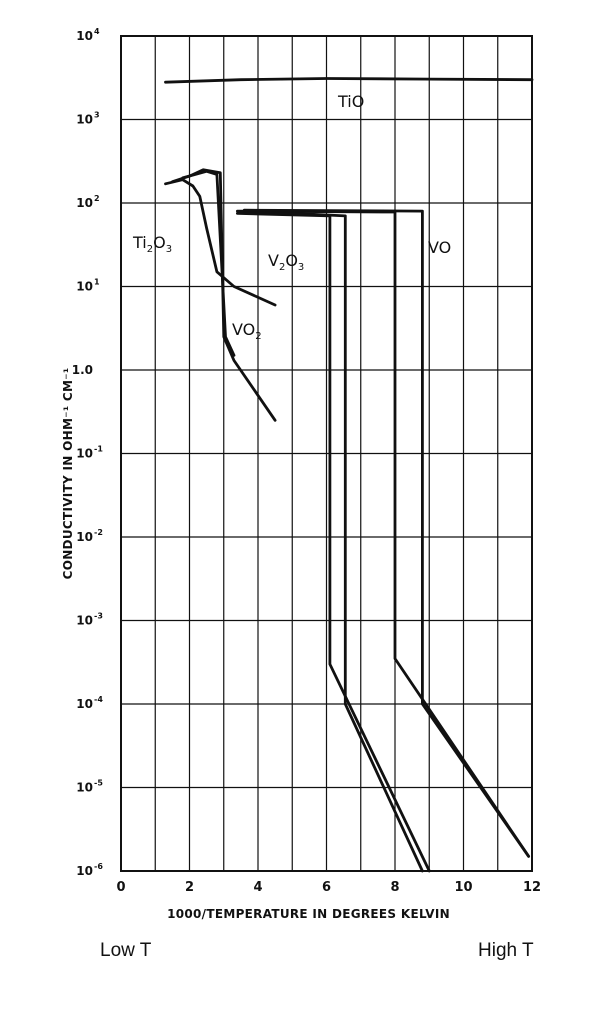 This screenshot has height=1024, width=612. Describe the element at coordinates (291, 217) in the screenshot. I see `series-labels: TiO Ti2O3 VO2 V2O3 VO` at that location.